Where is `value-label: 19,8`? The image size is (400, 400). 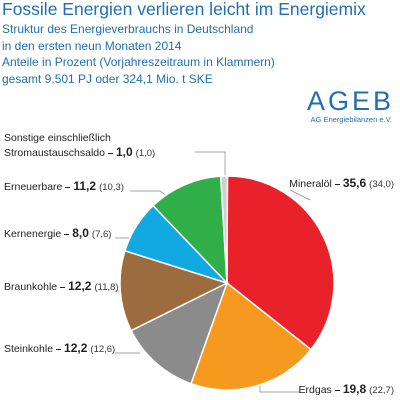 value-label: 19,8 is located at coordinates (354, 389).